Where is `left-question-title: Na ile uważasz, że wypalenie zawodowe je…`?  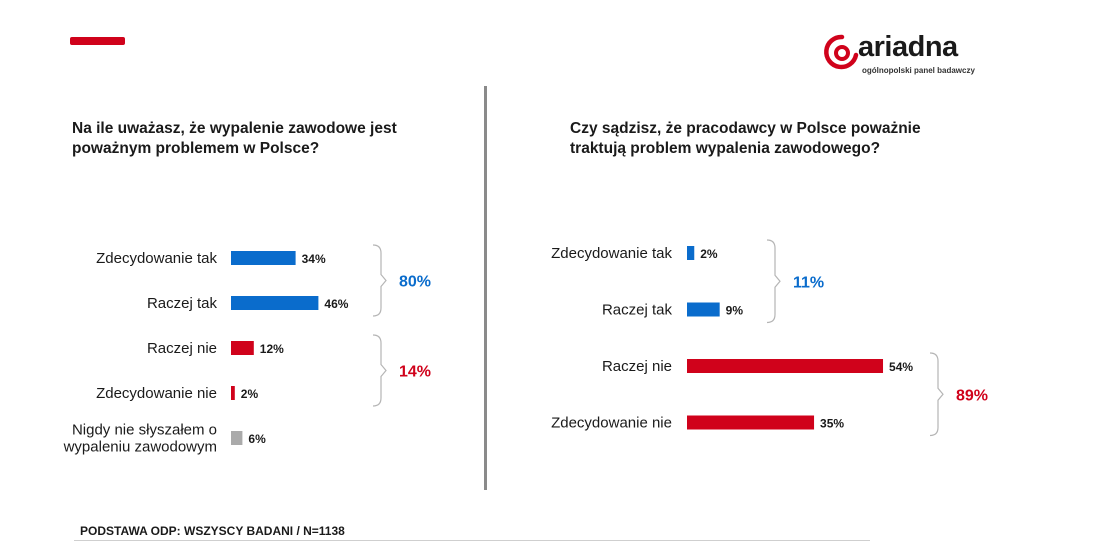
left-question-title: Na ile uważasz, że wypalenie zawodowe je… is located at coordinates (272, 139).